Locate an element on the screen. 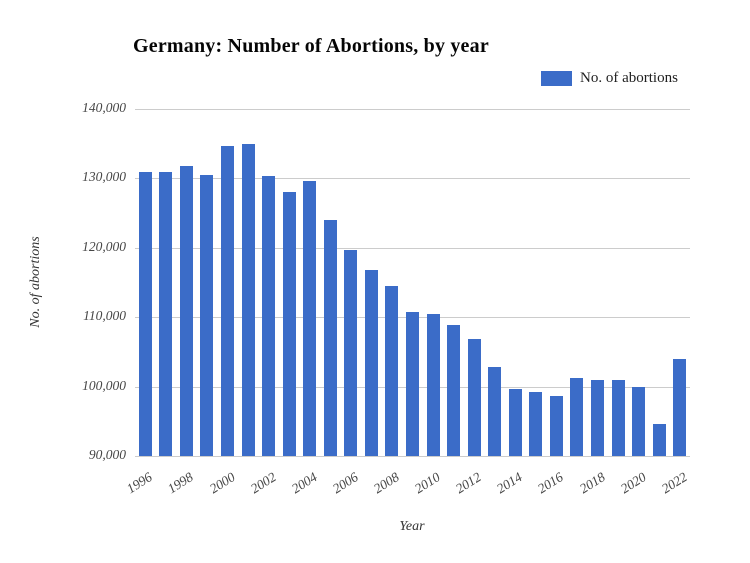 This screenshot has width=750, height=563. y-tick-label: 100,000 is located at coordinates (104, 385).